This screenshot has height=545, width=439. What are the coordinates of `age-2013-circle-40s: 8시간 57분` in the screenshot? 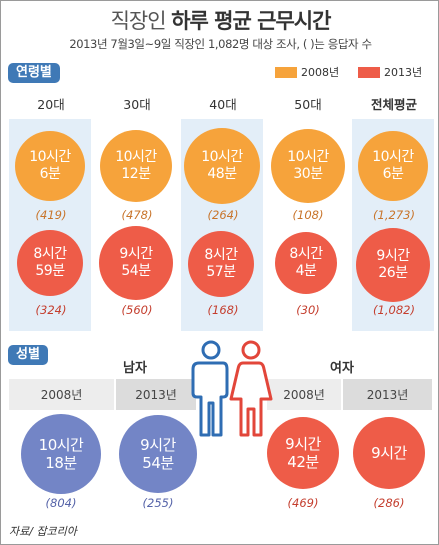 It's located at (221, 264).